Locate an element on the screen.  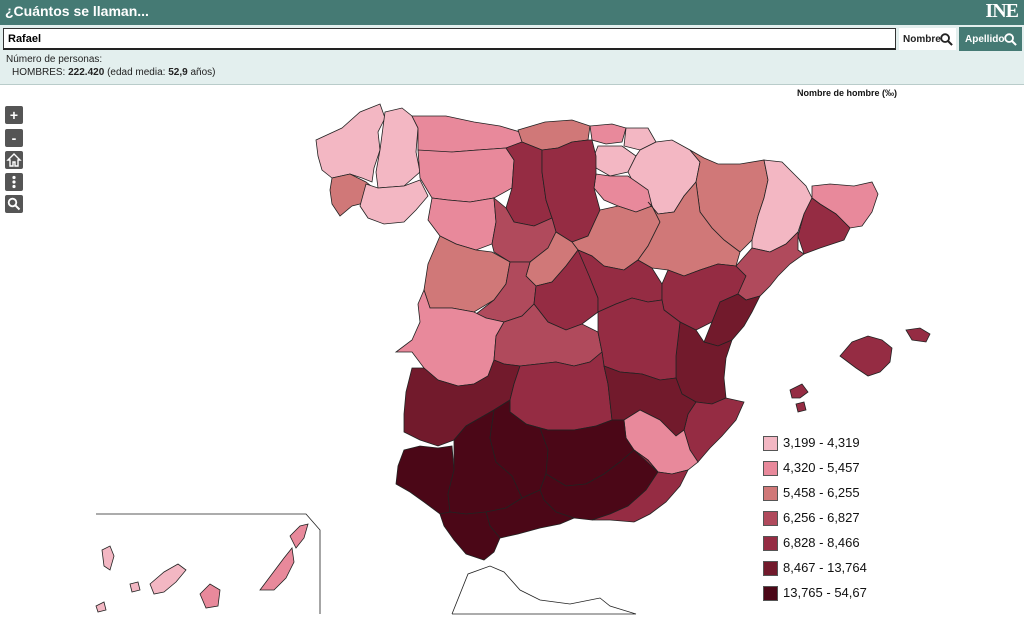
province-barcelona is located at coordinates (824, 226).